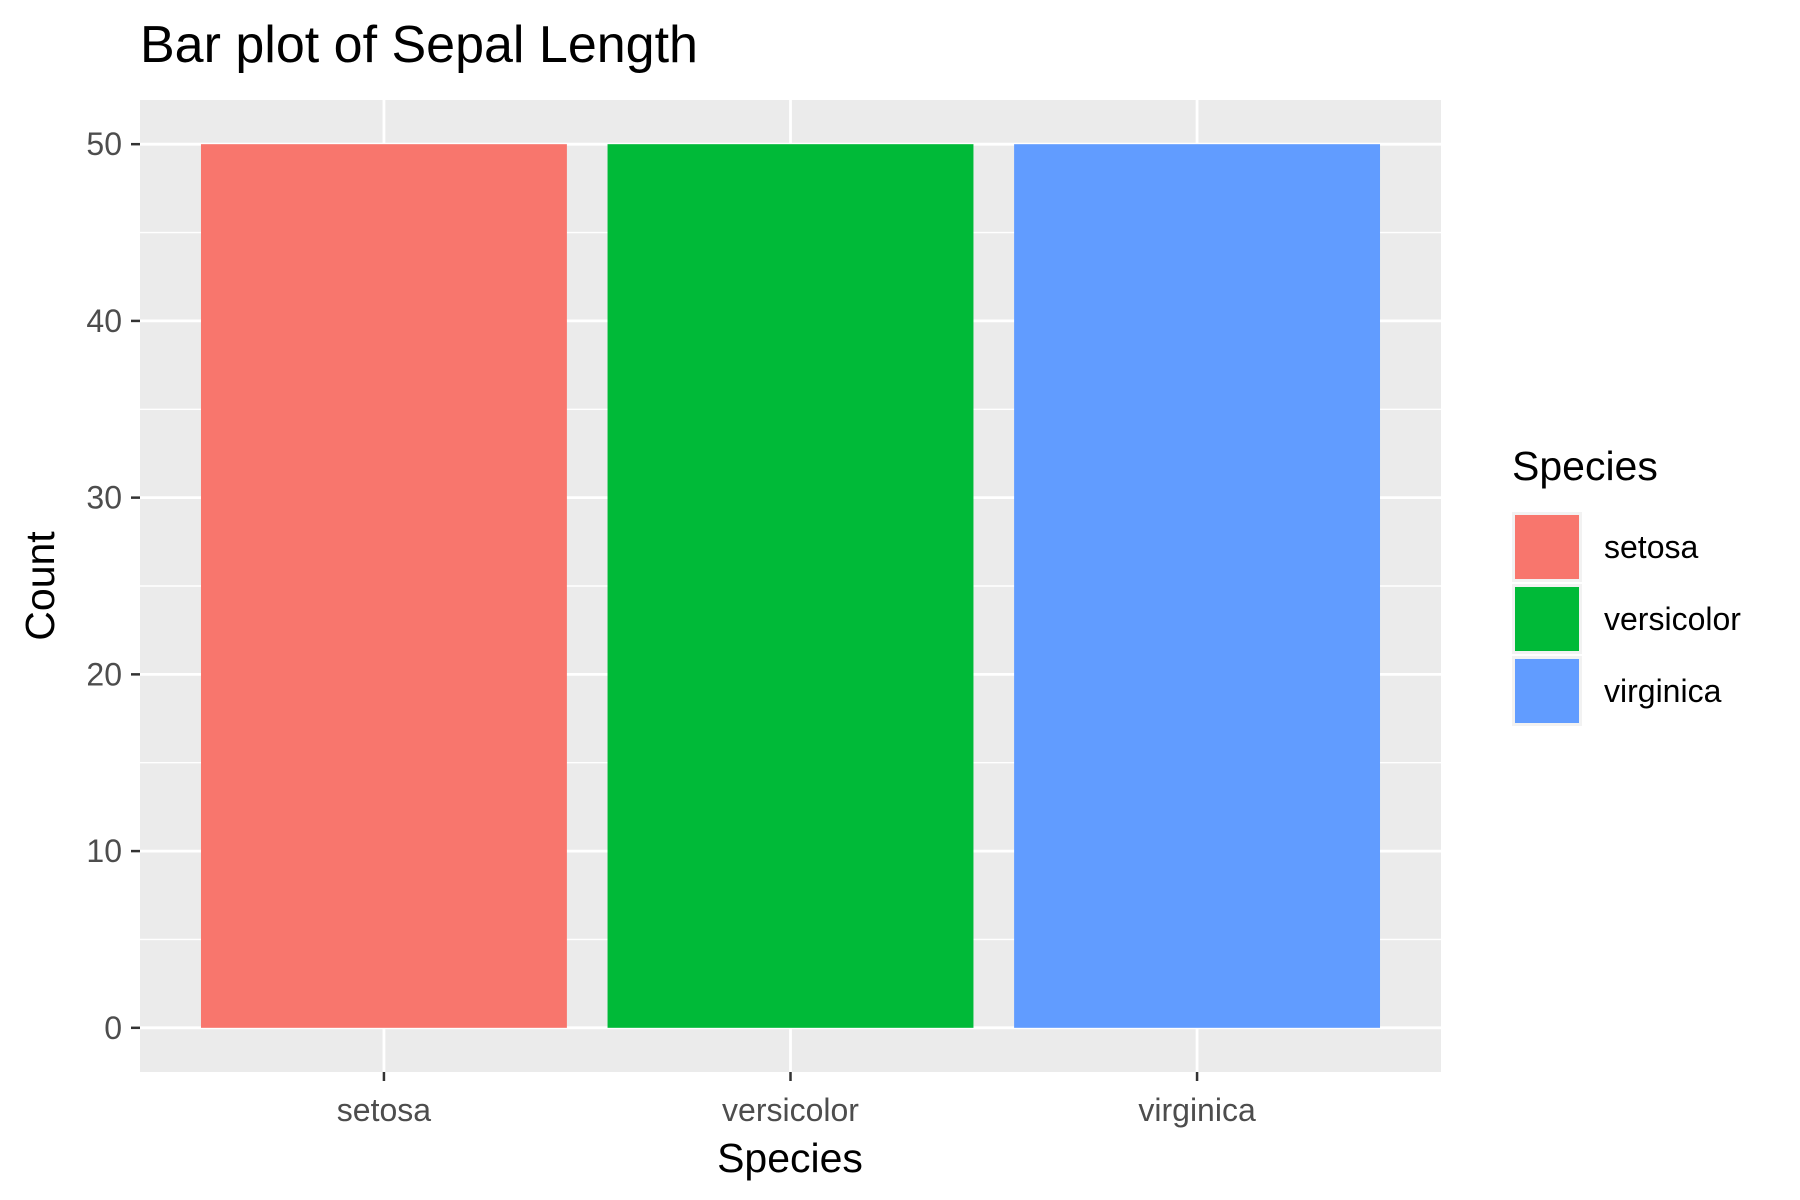 The image size is (1800, 1200). What do you see at coordinates (113, 1028) in the screenshot?
I see `y-tick-label: 0` at bounding box center [113, 1028].